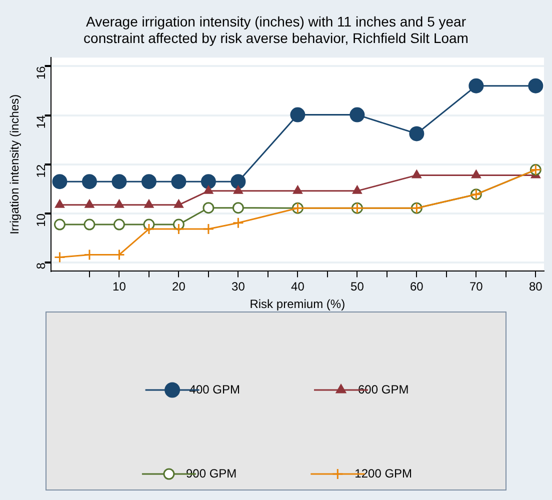 Image resolution: width=552 pixels, height=500 pixels. I want to click on y-tick-label: 12, so click(41, 171).